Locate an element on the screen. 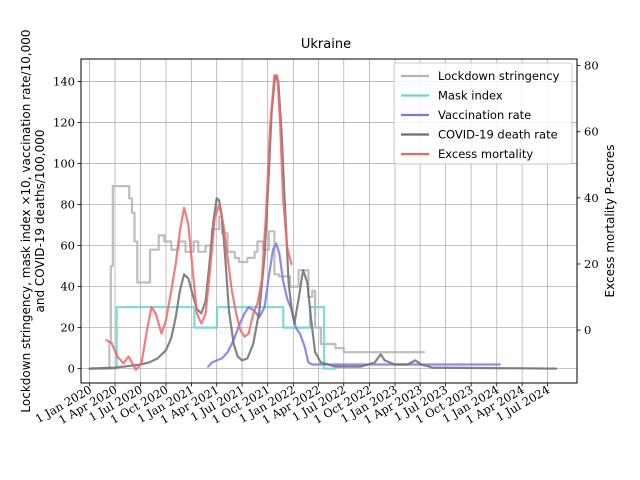 This screenshot has width=640, height=480. chart-title: Ukraine is located at coordinates (326, 44).